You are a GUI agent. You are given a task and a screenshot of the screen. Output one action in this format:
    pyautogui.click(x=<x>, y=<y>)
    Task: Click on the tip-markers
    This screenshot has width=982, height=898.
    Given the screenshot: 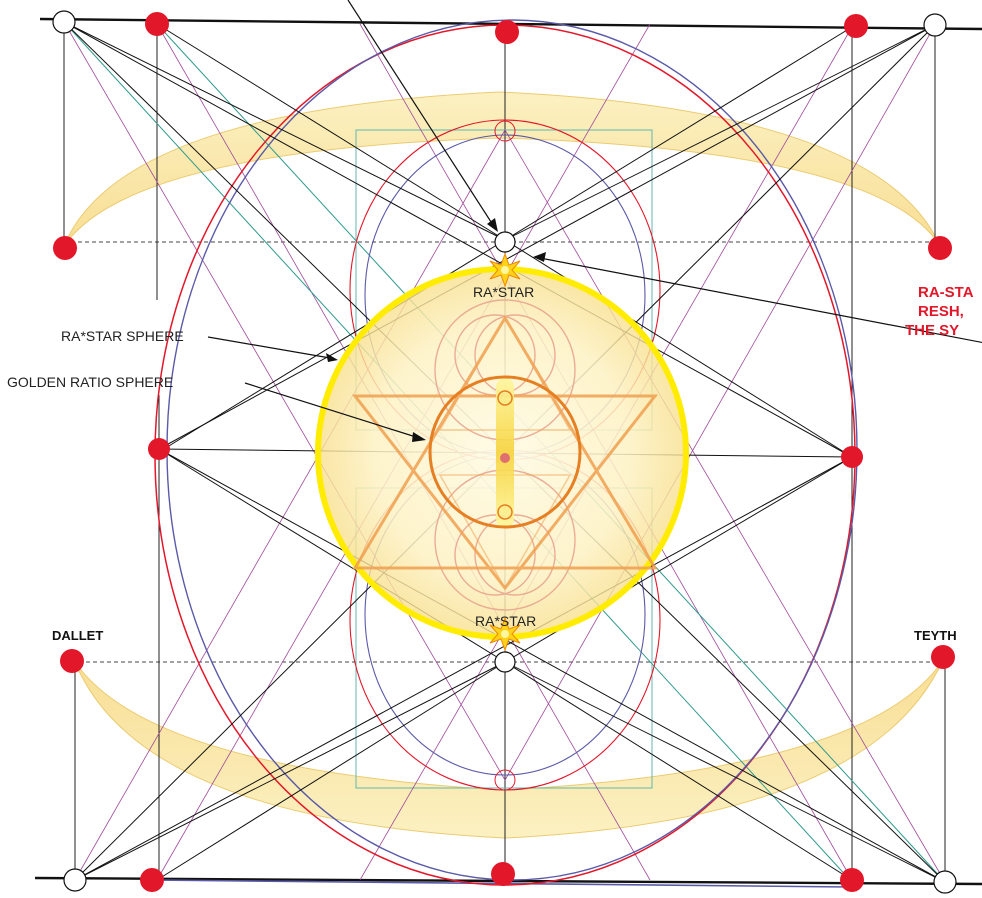 What is the action you would take?
    pyautogui.click(x=505, y=455)
    